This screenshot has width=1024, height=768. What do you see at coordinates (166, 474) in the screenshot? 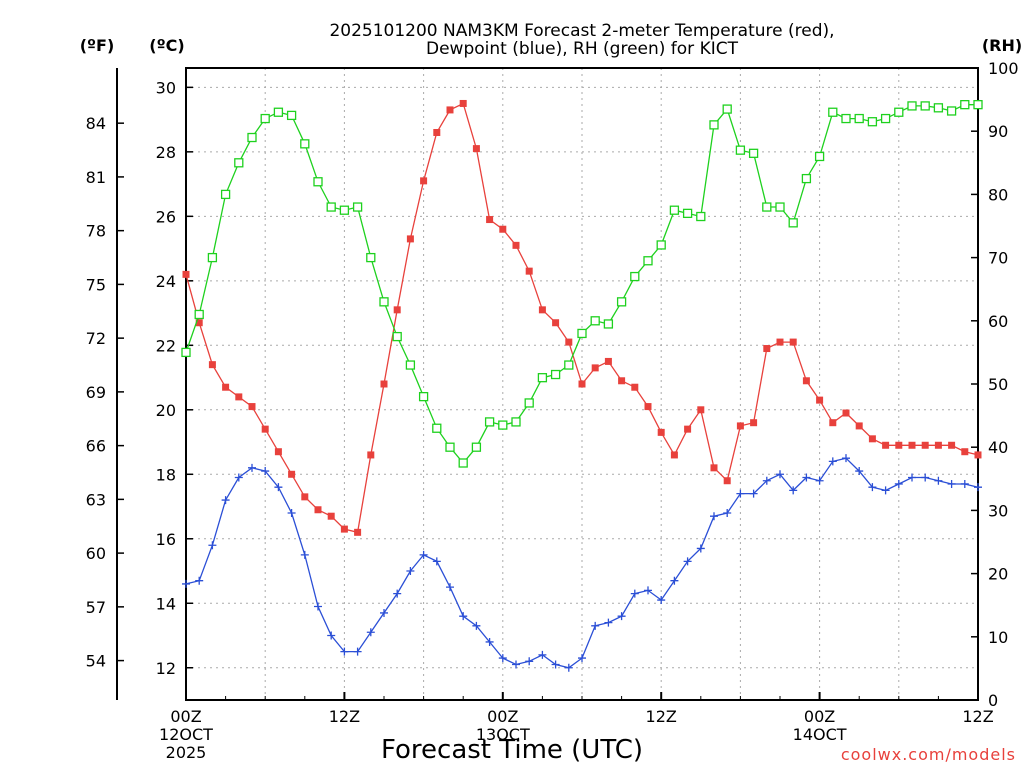
I see `celsius-tick-label: 18` at bounding box center [166, 474].